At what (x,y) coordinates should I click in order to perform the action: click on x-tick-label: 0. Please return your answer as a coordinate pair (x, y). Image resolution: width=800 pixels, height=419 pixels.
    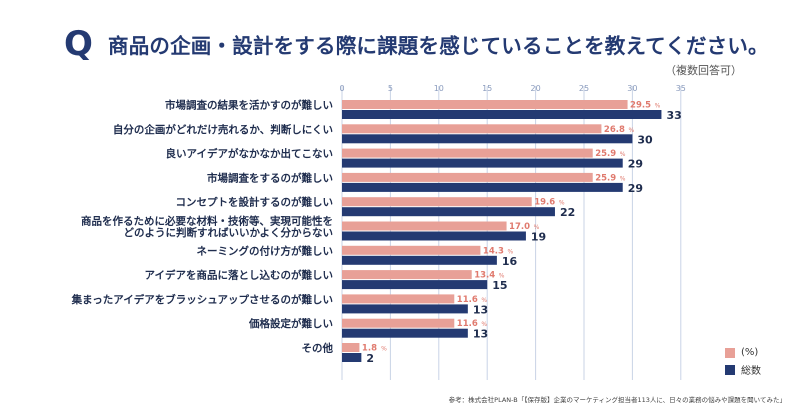
    Looking at the image, I should click on (341, 88).